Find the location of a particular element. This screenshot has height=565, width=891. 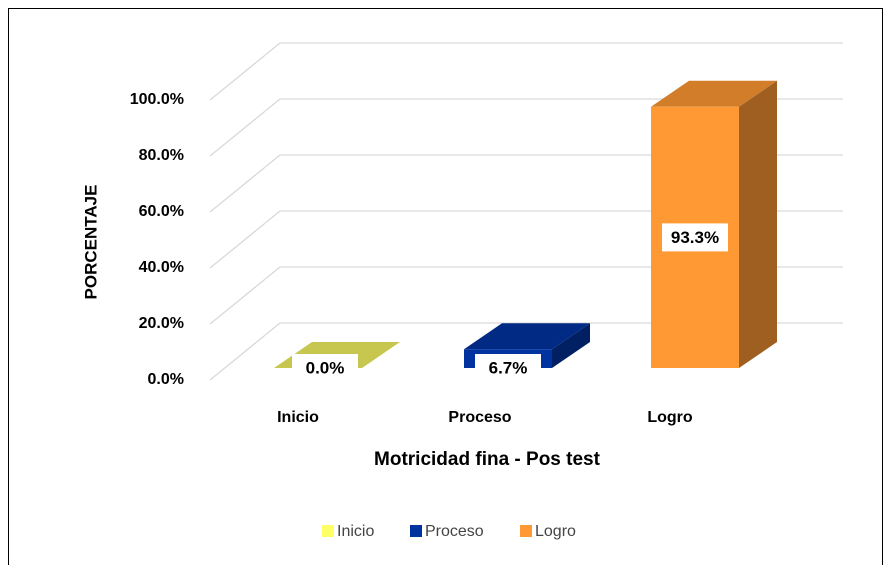

legend-label: Inicio is located at coordinates (355, 531).